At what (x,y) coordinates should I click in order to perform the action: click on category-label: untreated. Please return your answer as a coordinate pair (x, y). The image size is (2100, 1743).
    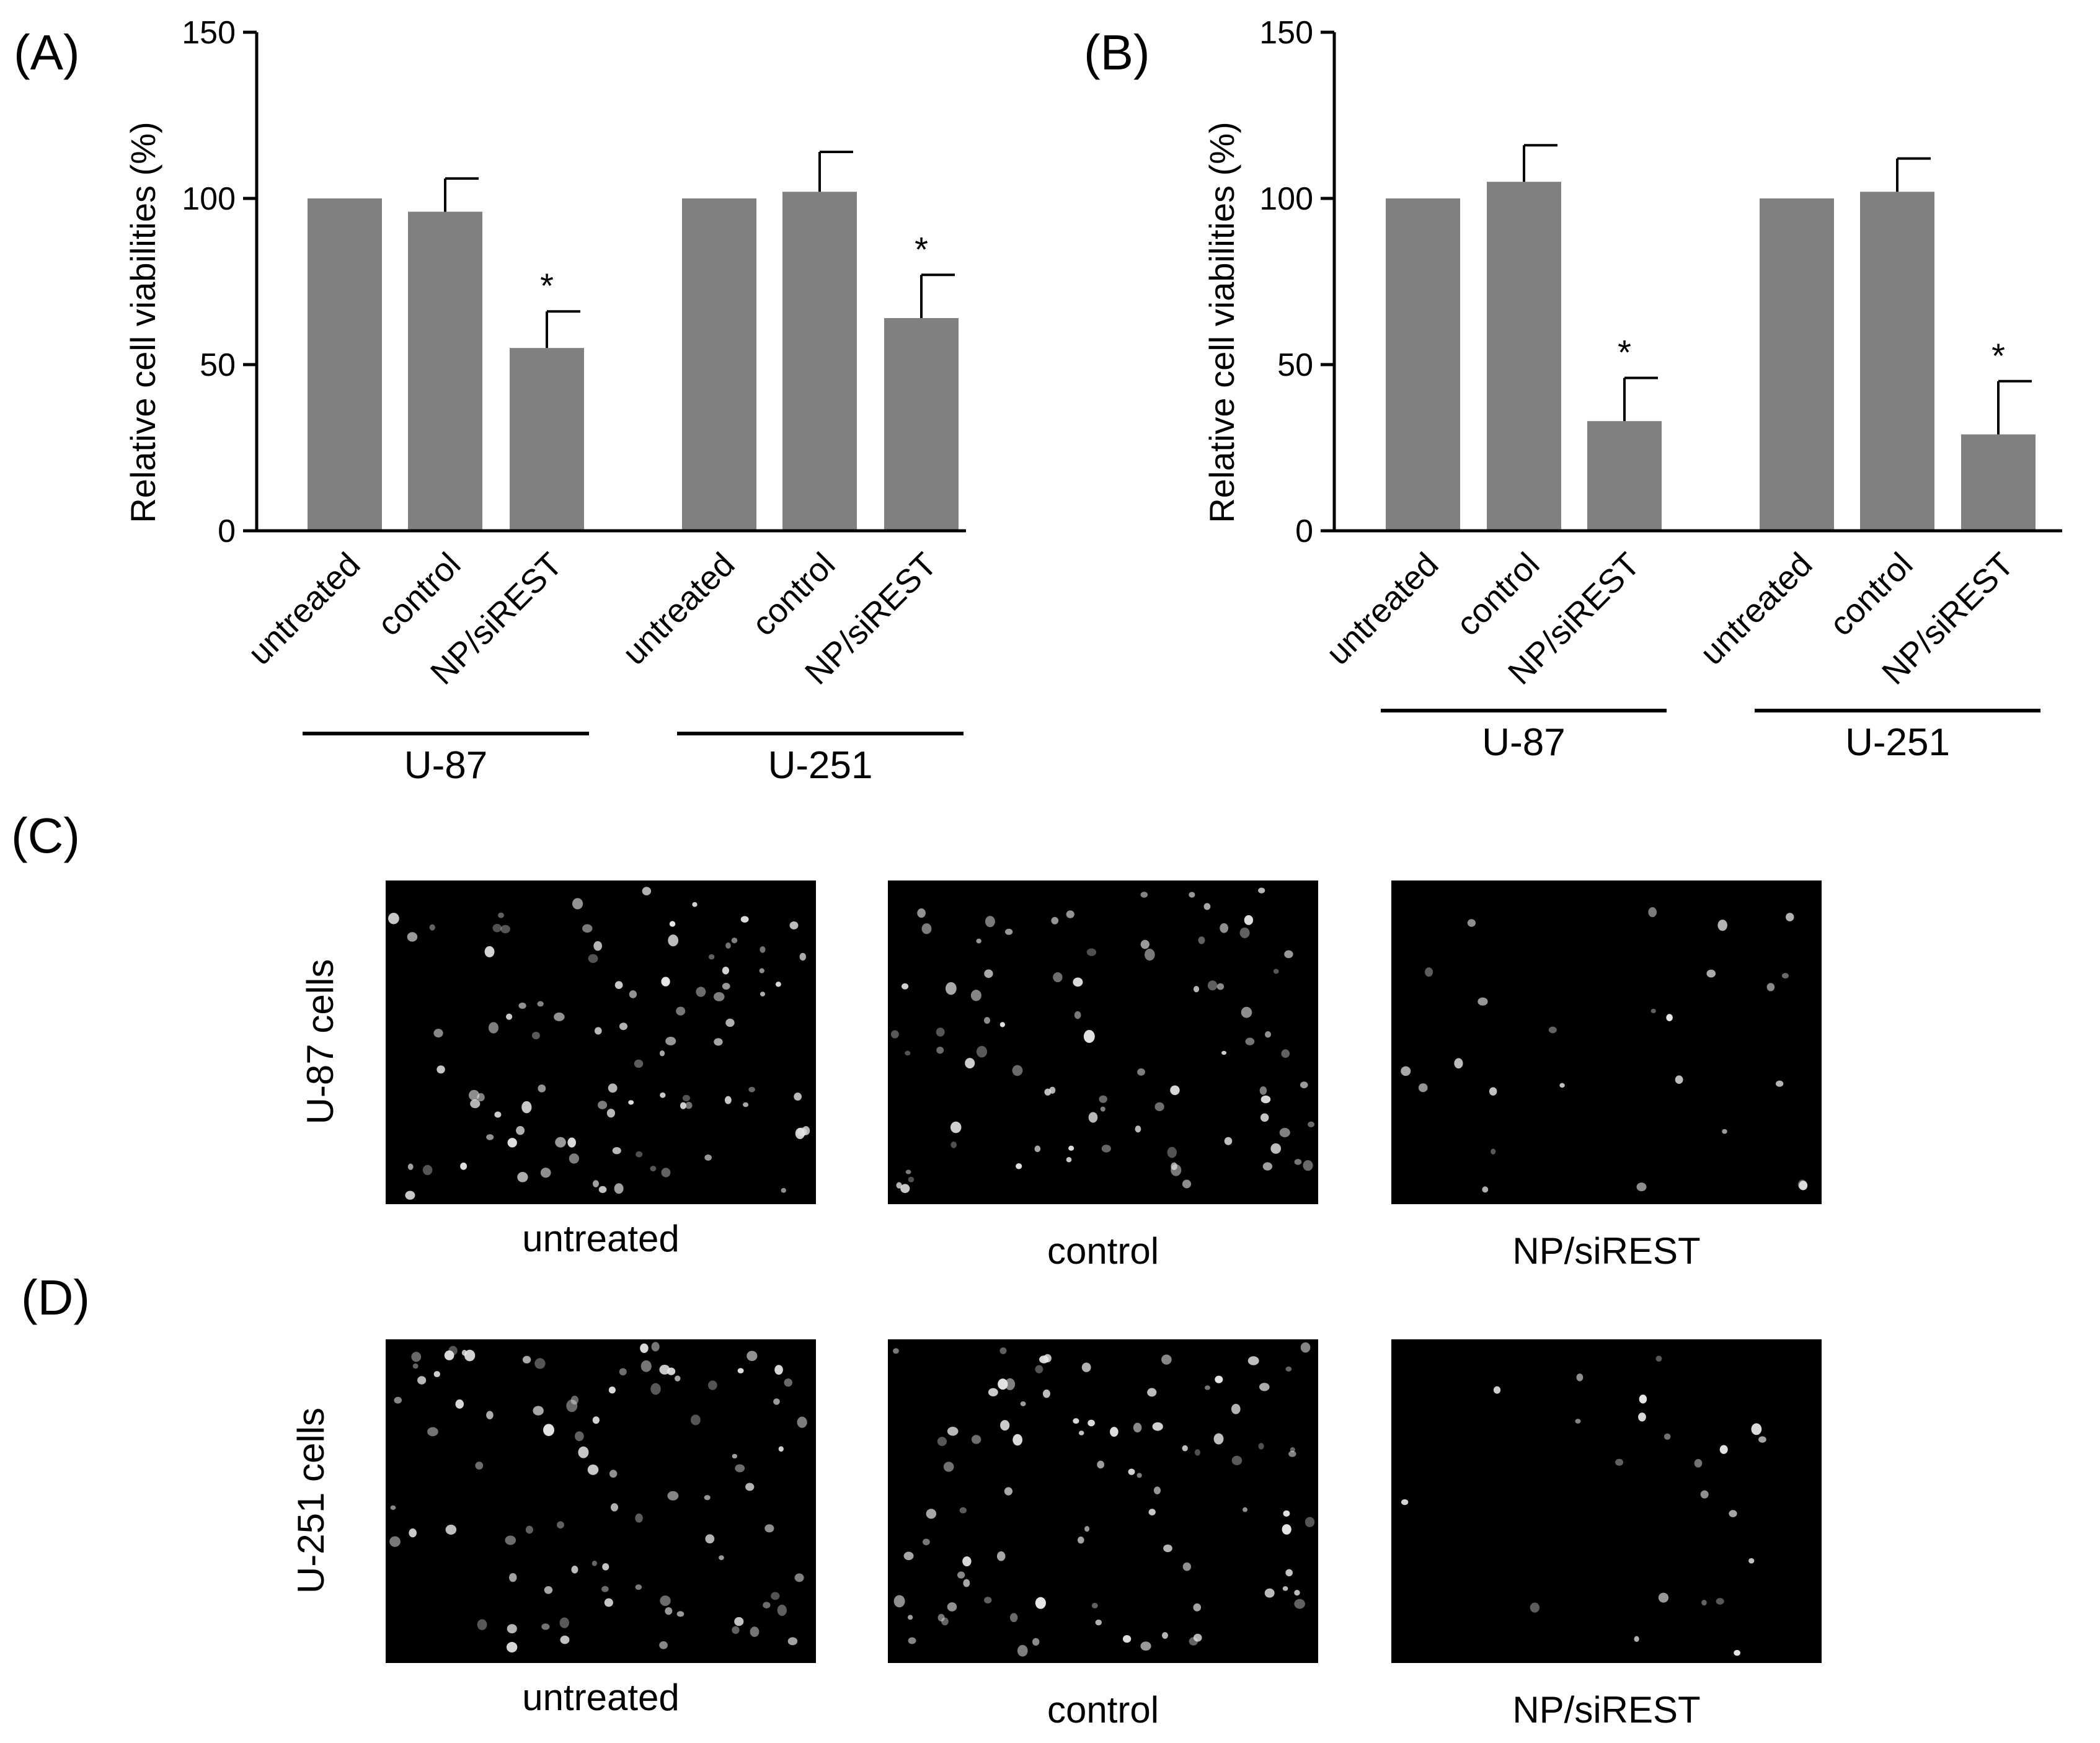
    Looking at the image, I should click on (1382, 609).